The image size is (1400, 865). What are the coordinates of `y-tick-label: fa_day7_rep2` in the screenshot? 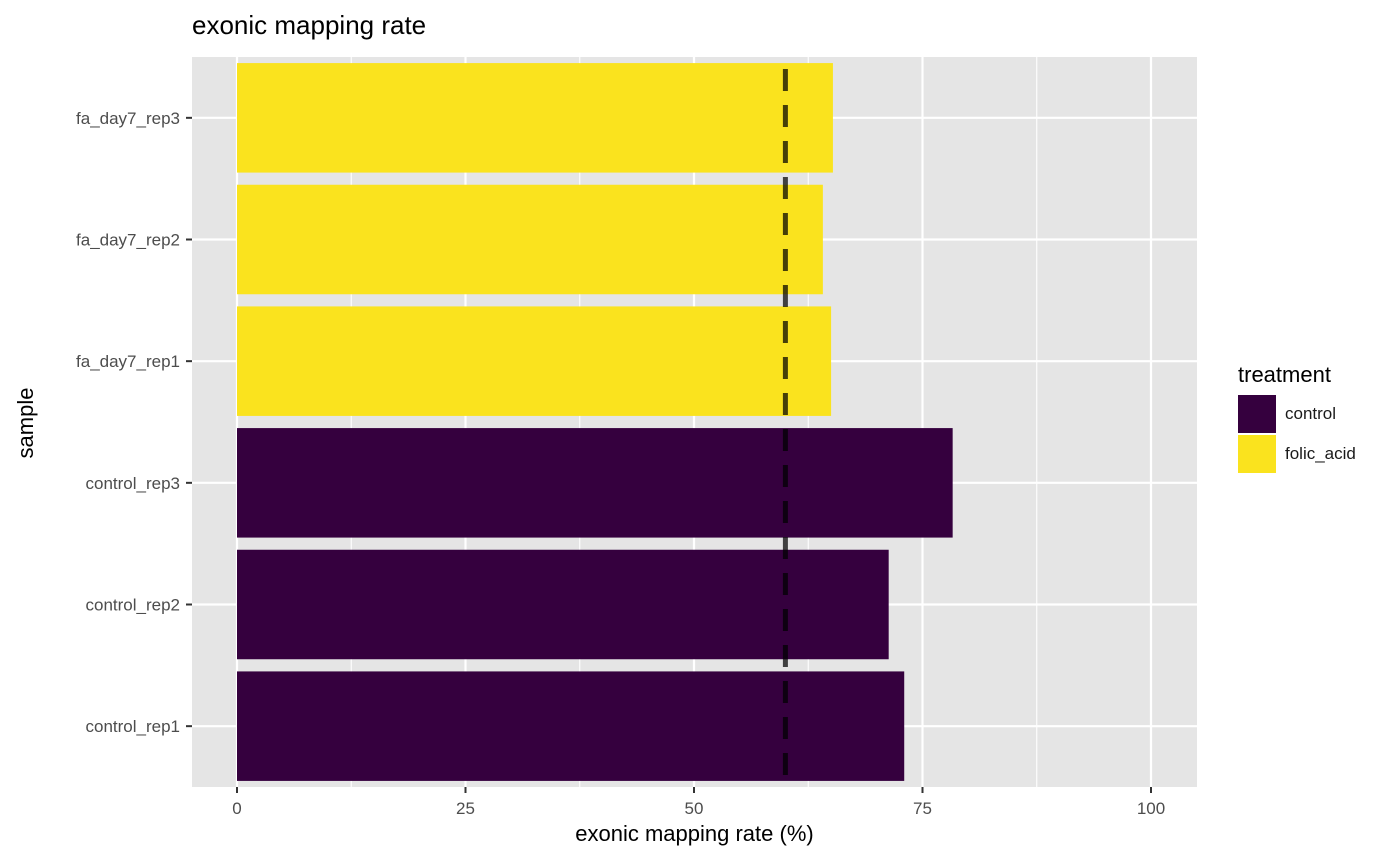 It's located at (128, 240).